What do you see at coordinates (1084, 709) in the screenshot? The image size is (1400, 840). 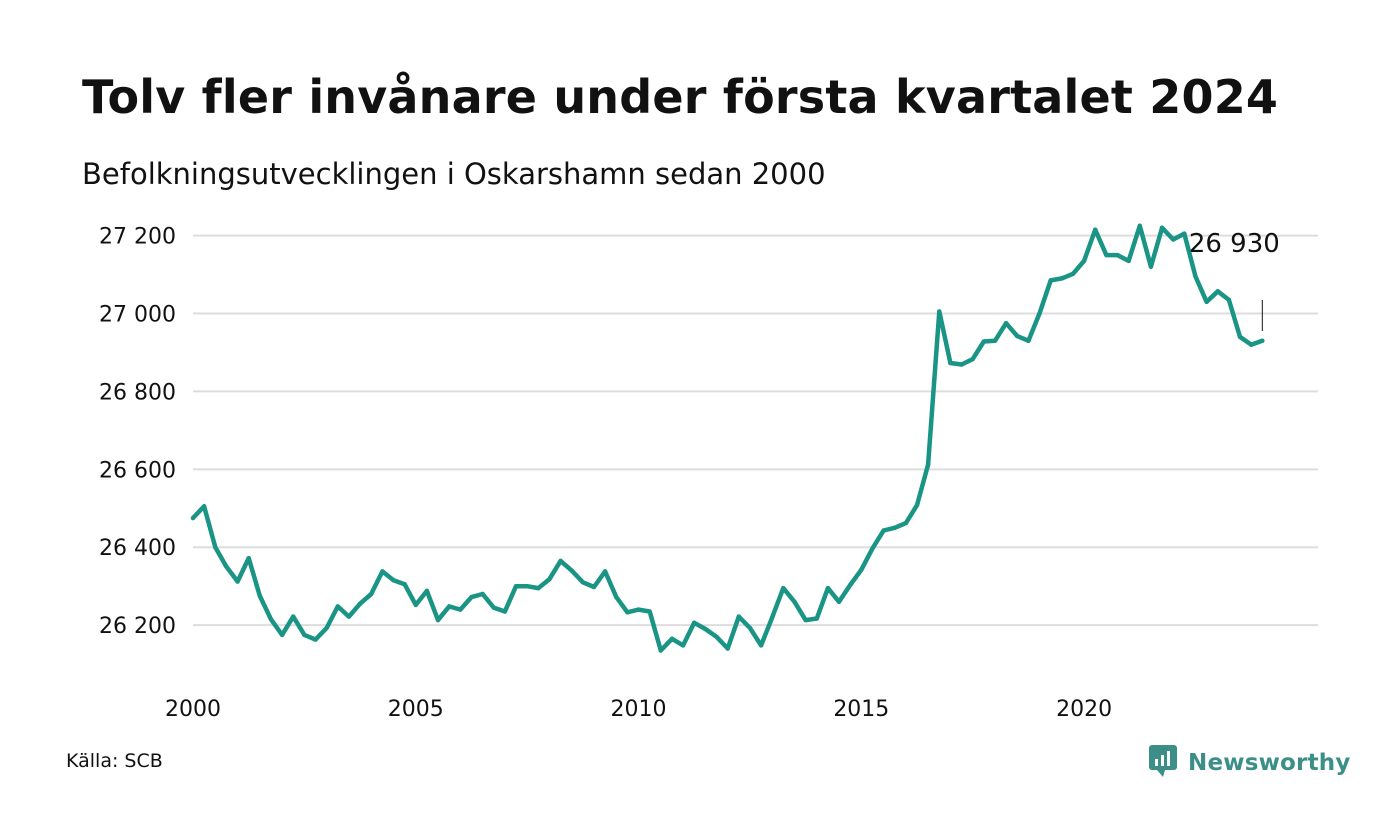 I see `x-tick-label: 2020` at bounding box center [1084, 709].